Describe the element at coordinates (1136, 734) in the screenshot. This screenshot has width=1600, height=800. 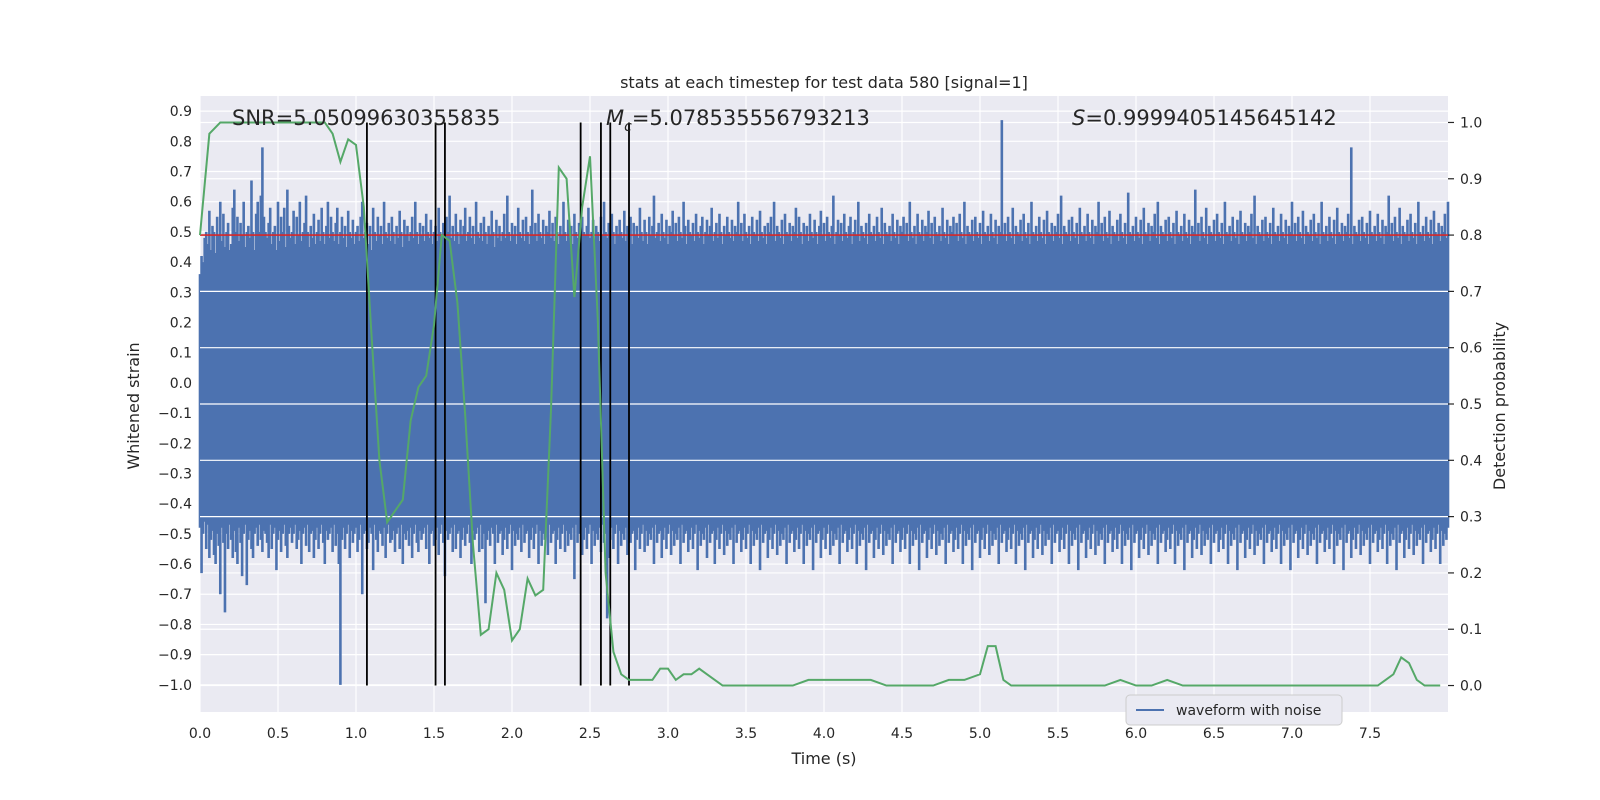
I see `x-tick-label: 6.0` at that location.